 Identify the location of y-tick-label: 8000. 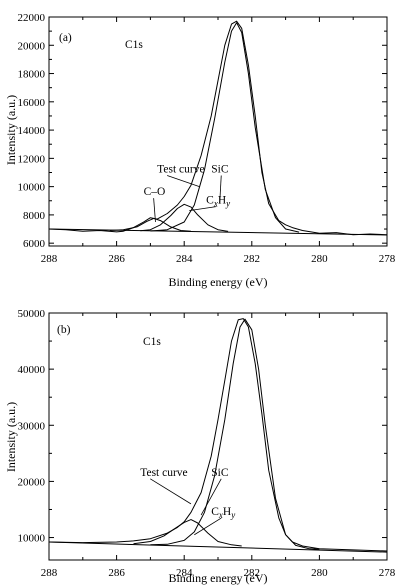
(34, 216).